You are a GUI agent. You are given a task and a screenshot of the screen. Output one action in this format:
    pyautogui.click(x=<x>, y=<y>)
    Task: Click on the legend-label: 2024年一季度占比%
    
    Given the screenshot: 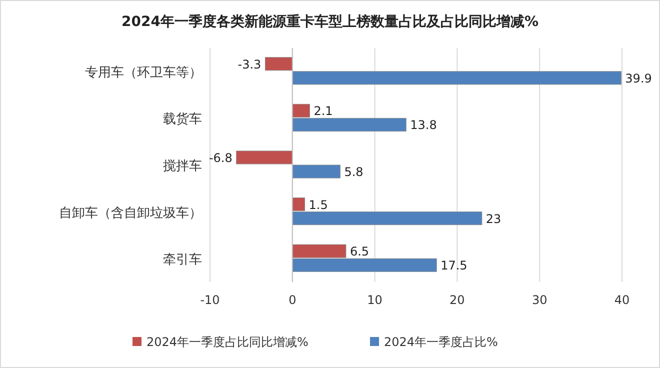 What is the action you would take?
    pyautogui.click(x=441, y=342)
    